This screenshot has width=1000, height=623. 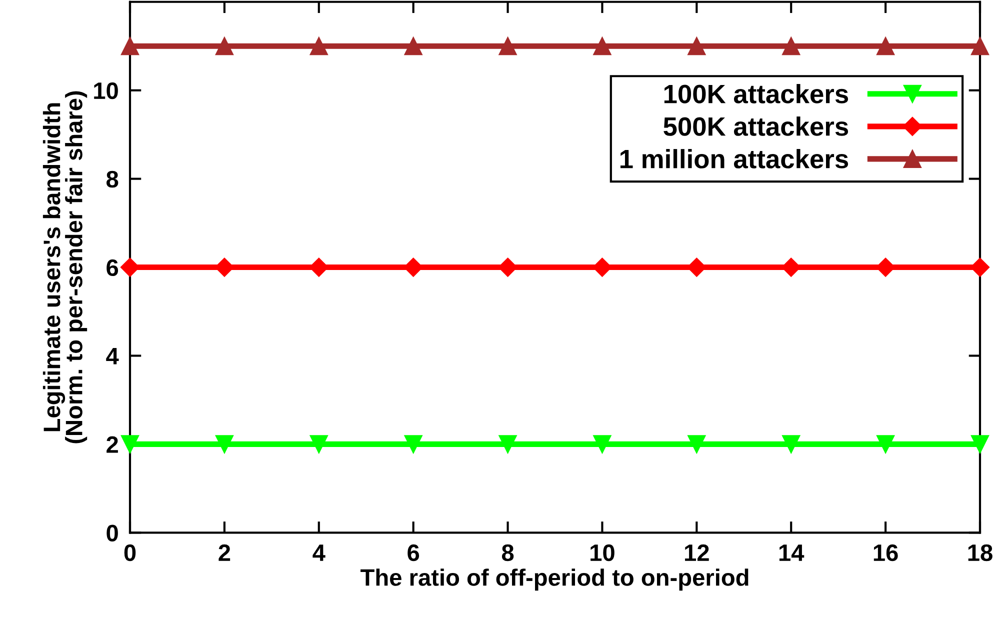 I want to click on legend-label: 100K attackers, so click(x=756, y=94).